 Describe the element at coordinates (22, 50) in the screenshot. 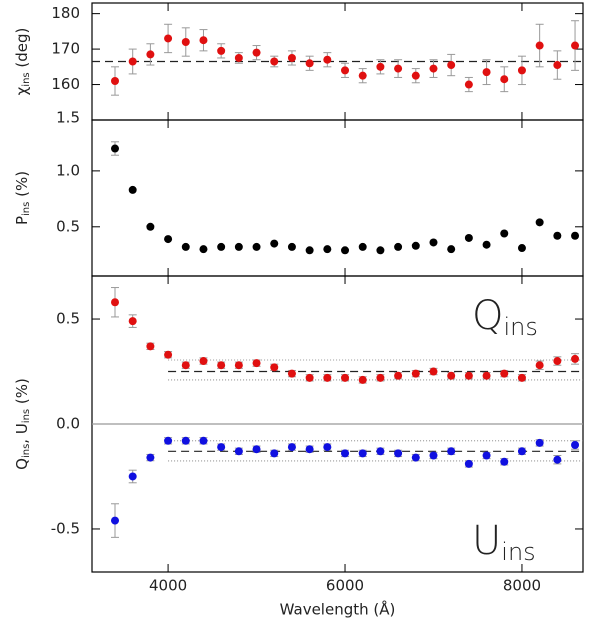

I see `y-label-part: (deg)` at that location.